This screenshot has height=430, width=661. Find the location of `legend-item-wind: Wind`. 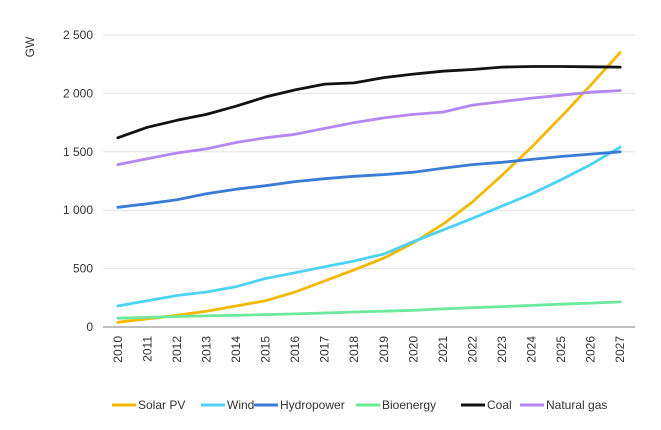

legend-item-wind: Wind is located at coordinates (227, 405).